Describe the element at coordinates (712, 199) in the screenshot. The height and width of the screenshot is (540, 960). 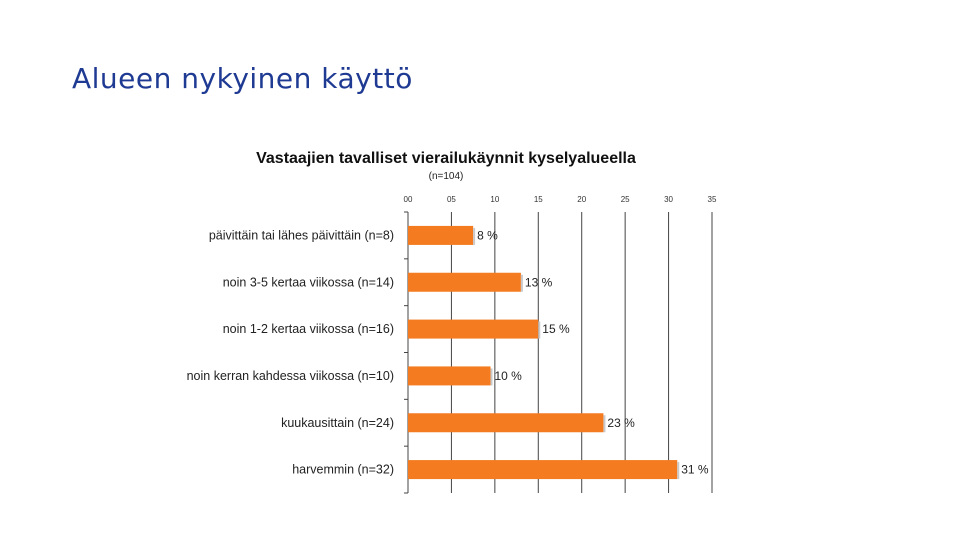
I see `x-tick-label: 35` at that location.